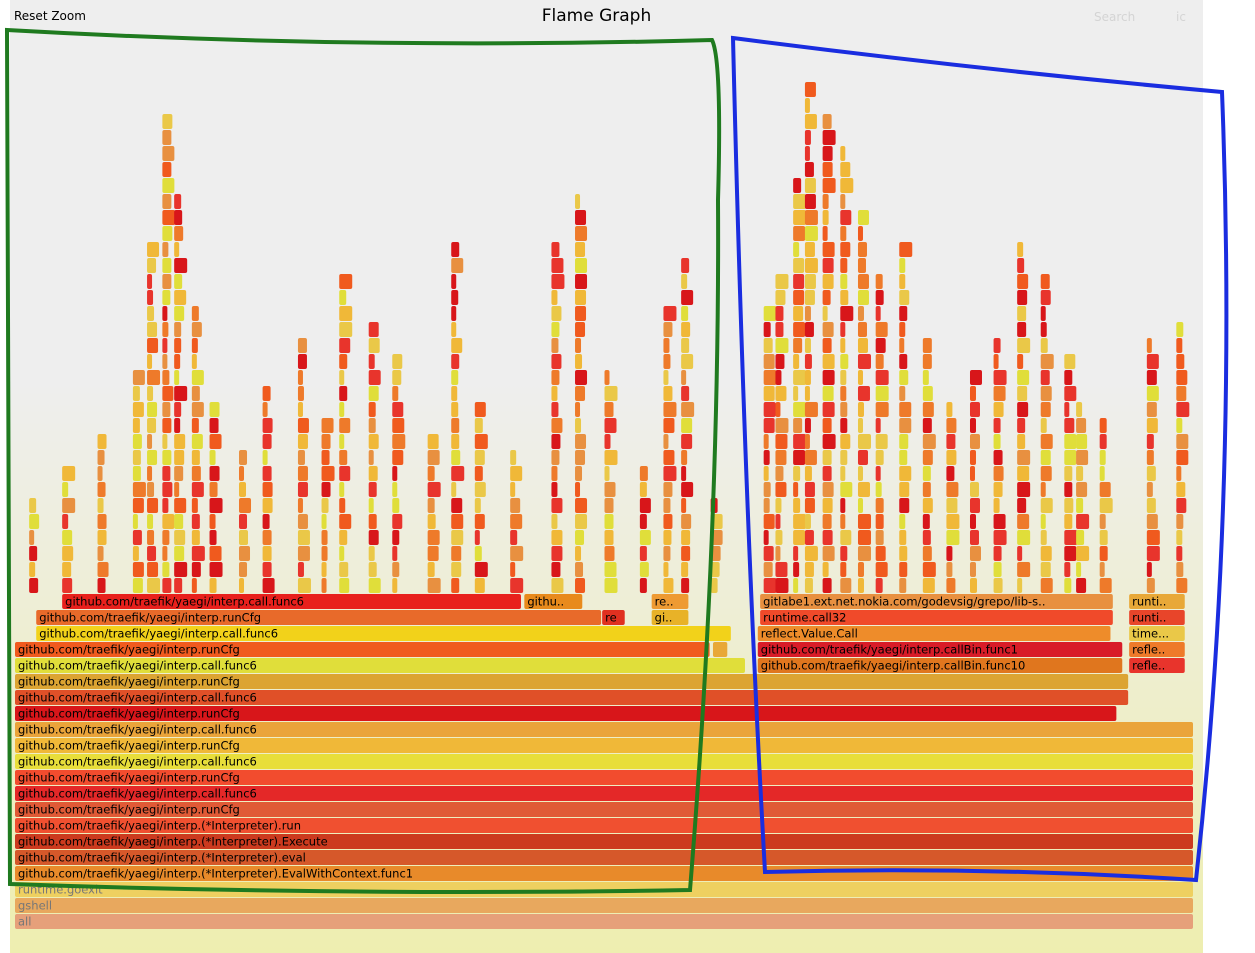  Describe the element at coordinates (566, 713) in the screenshot. I see `flame-frame: github.com/traefik/yaegi/interp.runCfg` at that location.